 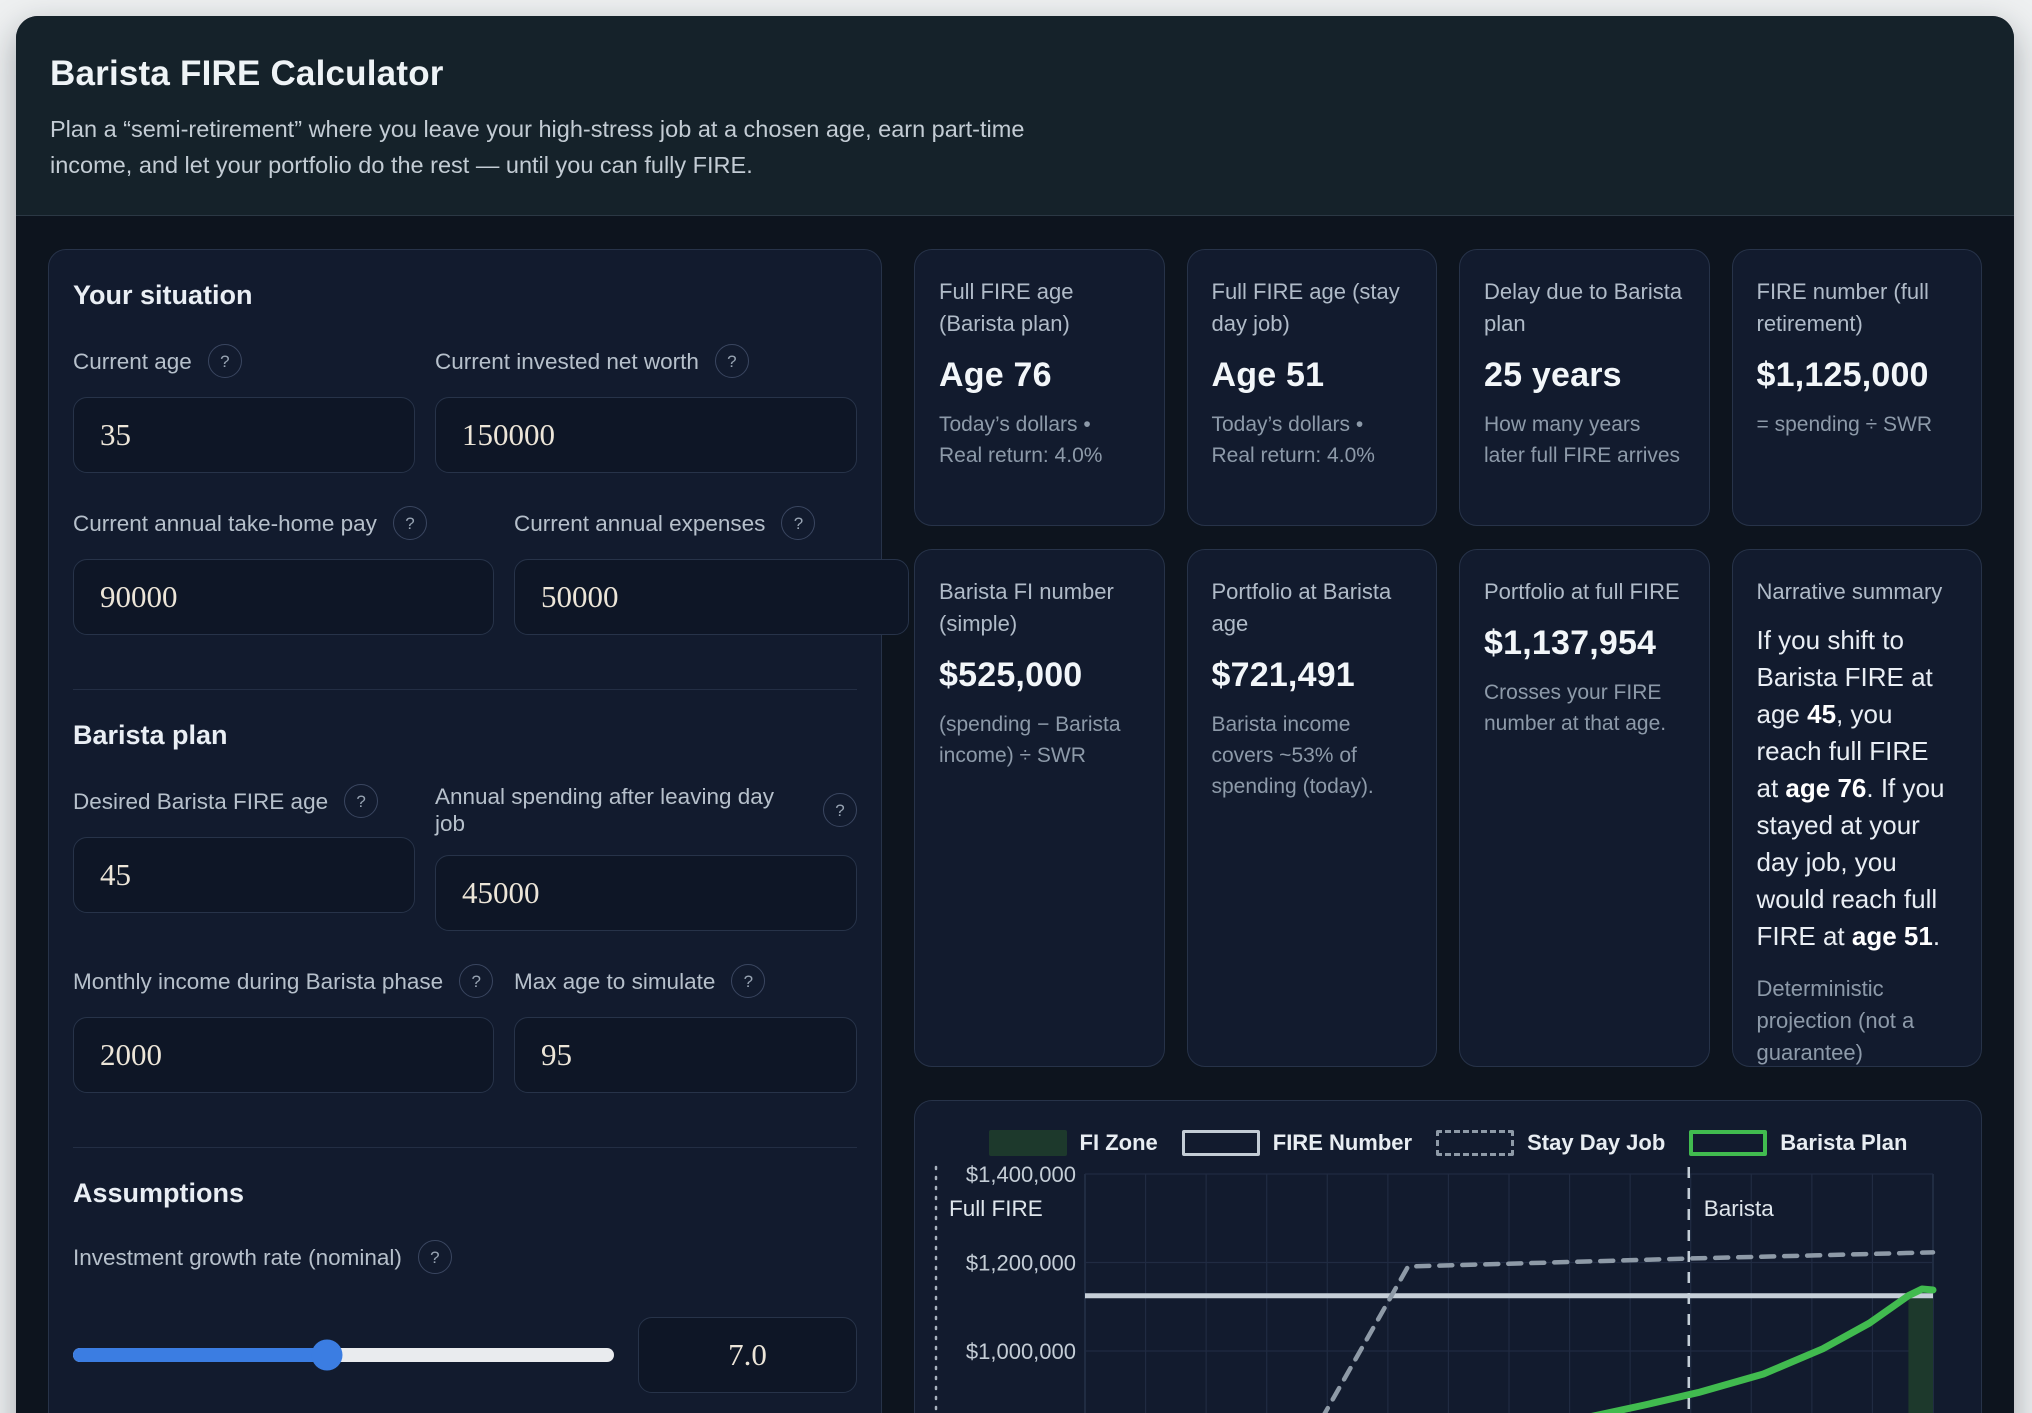 I want to click on stat-value: Age 51, so click(x=1268, y=375).